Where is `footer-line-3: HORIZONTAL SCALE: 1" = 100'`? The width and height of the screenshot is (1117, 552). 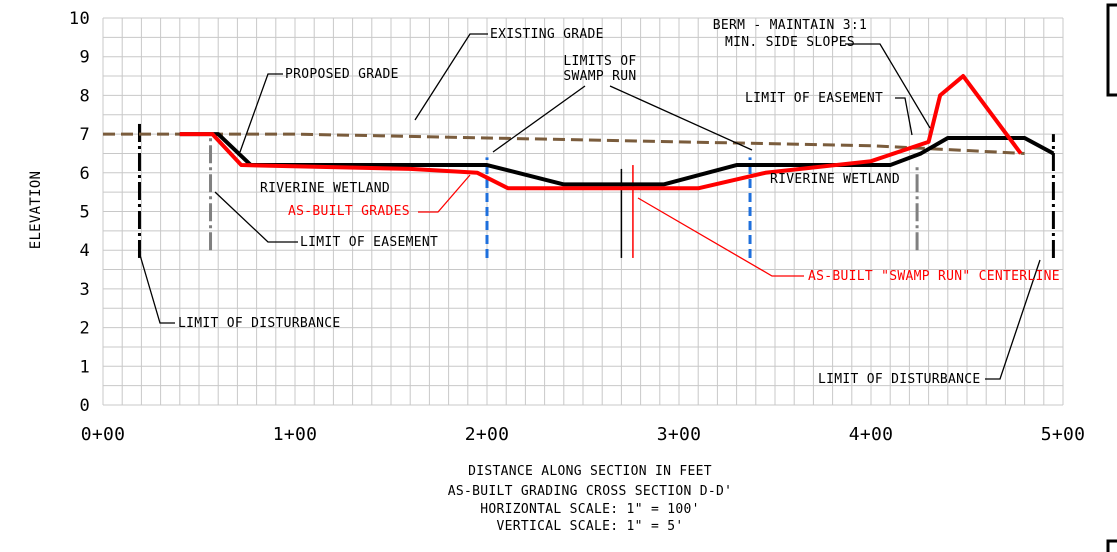
footer-line-3: HORIZONTAL SCALE: 1" = 100' is located at coordinates (589, 509).